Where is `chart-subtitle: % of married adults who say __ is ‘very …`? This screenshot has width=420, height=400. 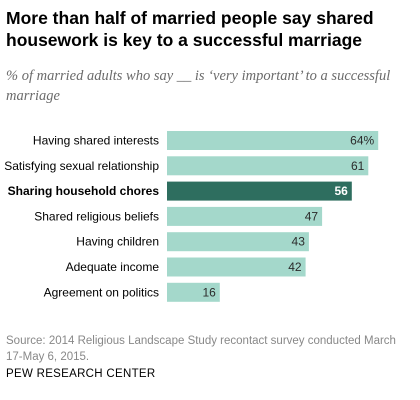
chart-subtitle: % of married adults who say __ is ‘very … is located at coordinates (198, 86).